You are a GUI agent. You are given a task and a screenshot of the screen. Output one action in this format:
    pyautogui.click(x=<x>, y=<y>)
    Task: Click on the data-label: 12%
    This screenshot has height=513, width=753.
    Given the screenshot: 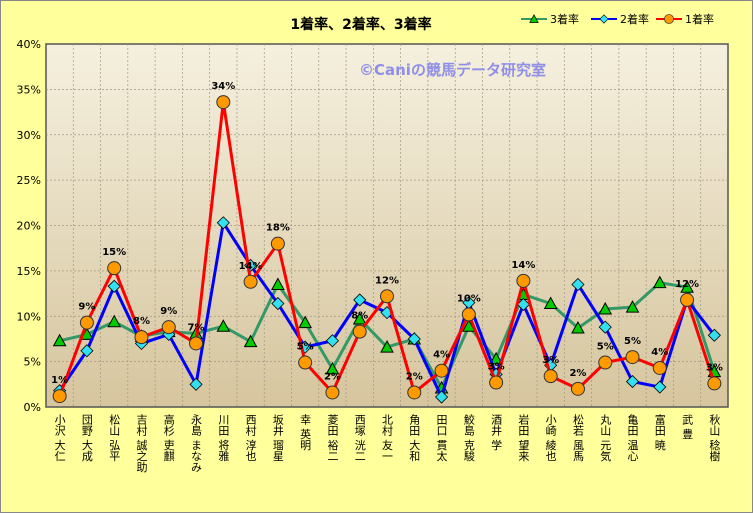 What is the action you would take?
    pyautogui.click(x=687, y=284)
    